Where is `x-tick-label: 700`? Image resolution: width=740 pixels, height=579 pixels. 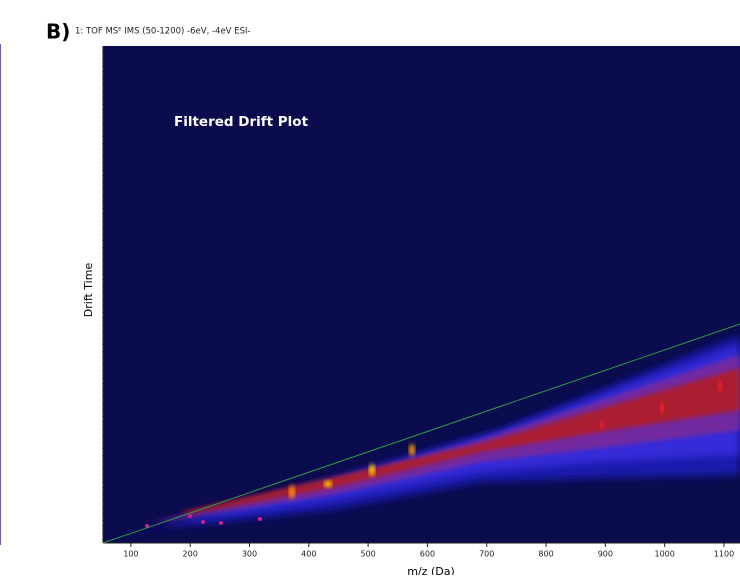 x-tick-label: 700 is located at coordinates (486, 554).